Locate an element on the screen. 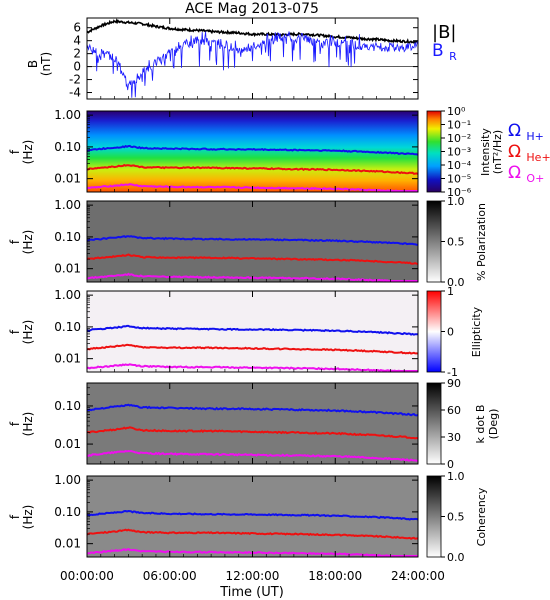 The image size is (550, 600). figure-title: ACE Mag 2013-075 is located at coordinates (252, 9).